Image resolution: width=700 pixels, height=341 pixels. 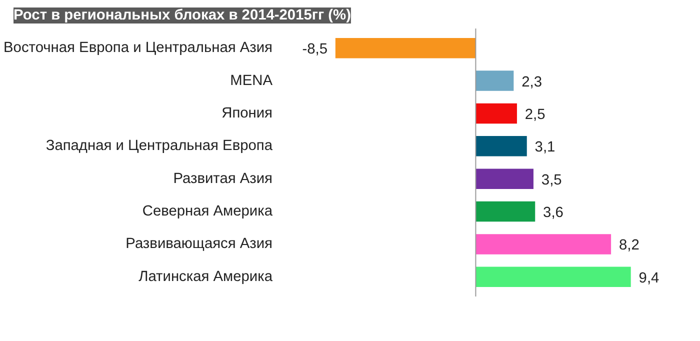 I want to click on data-label: 3,1, so click(x=545, y=148).